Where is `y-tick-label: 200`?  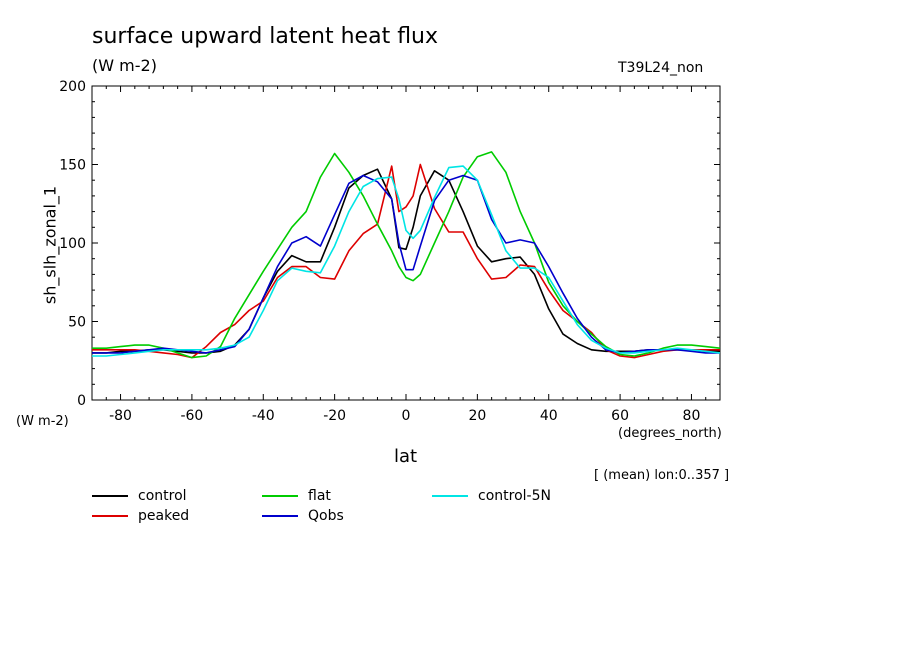
y-tick-label: 200 is located at coordinates (72, 87).